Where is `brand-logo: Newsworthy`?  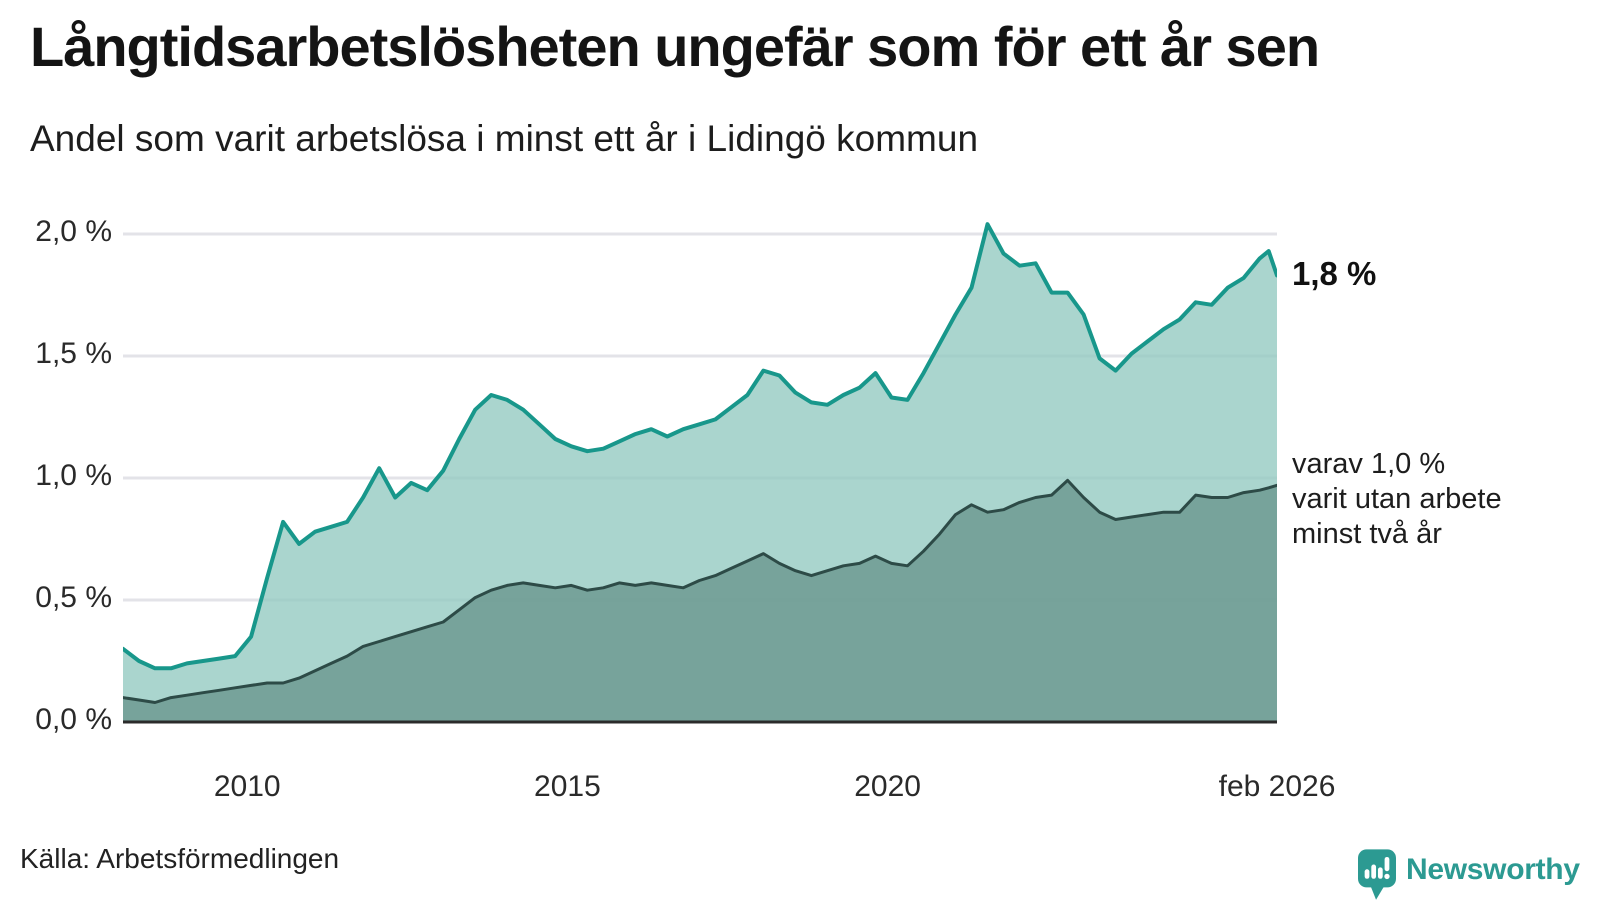
brand-logo: Newsworthy is located at coordinates (1469, 875).